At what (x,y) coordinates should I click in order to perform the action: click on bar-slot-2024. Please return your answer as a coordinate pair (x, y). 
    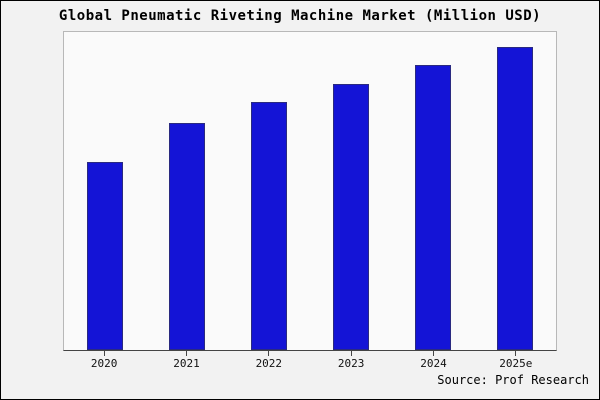
    Looking at the image, I should click on (433, 191).